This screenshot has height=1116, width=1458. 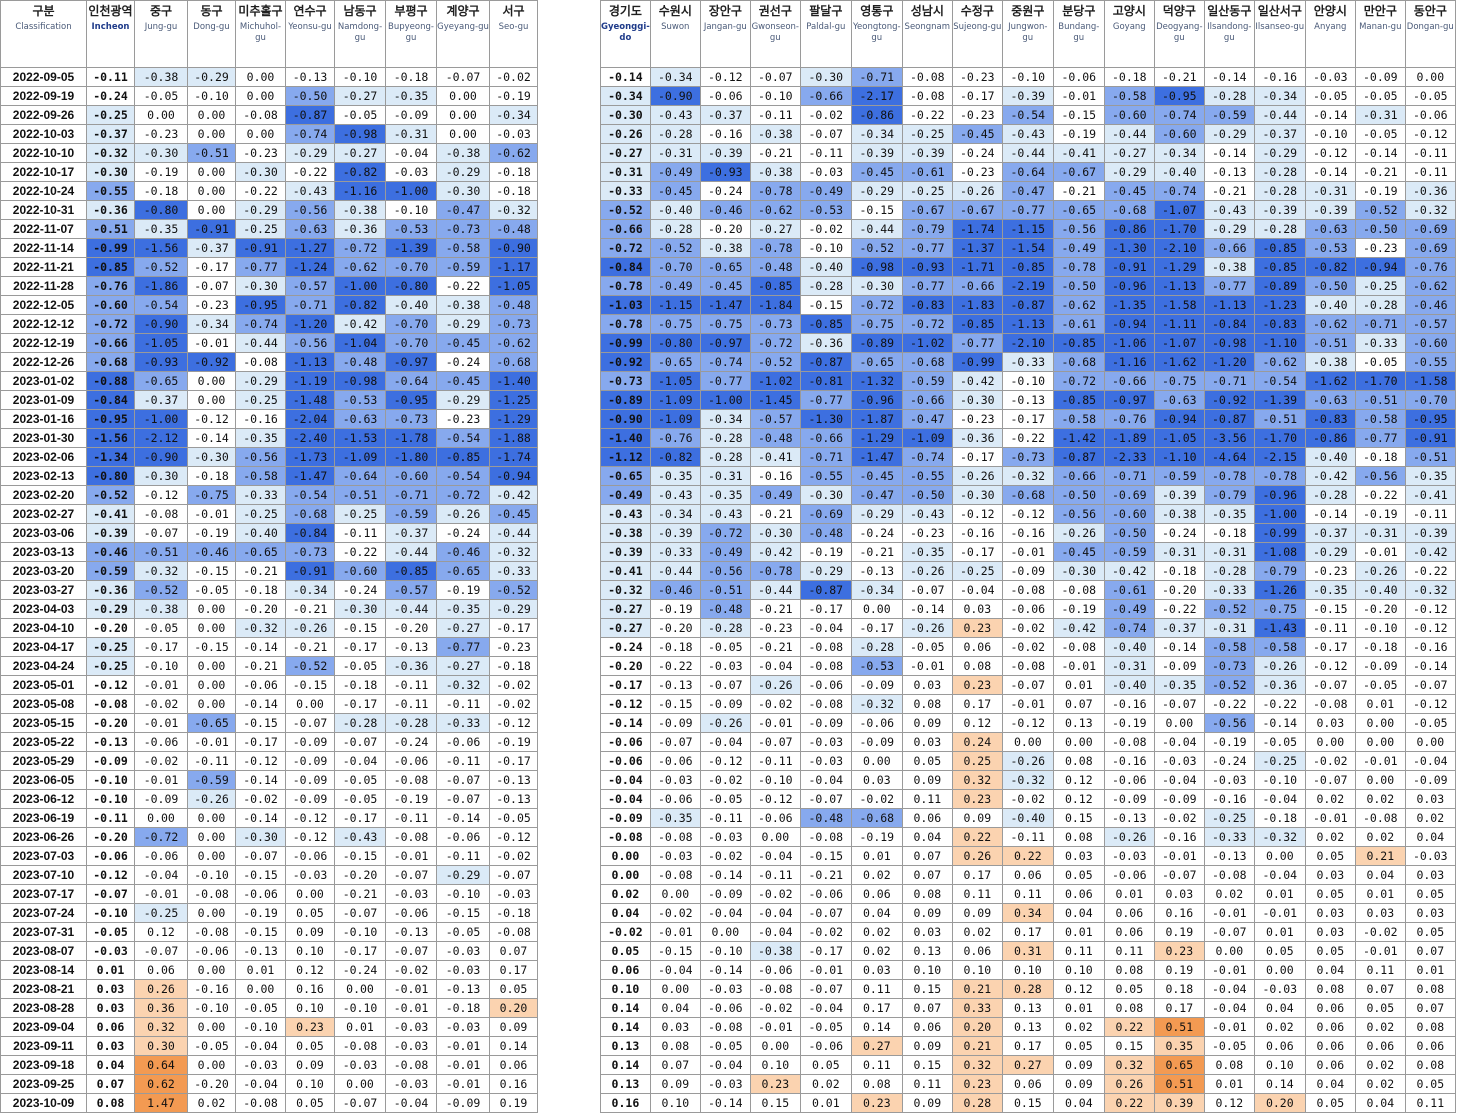 What do you see at coordinates (310, 210) in the screenshot?
I see `value-cell: -0.56` at bounding box center [310, 210].